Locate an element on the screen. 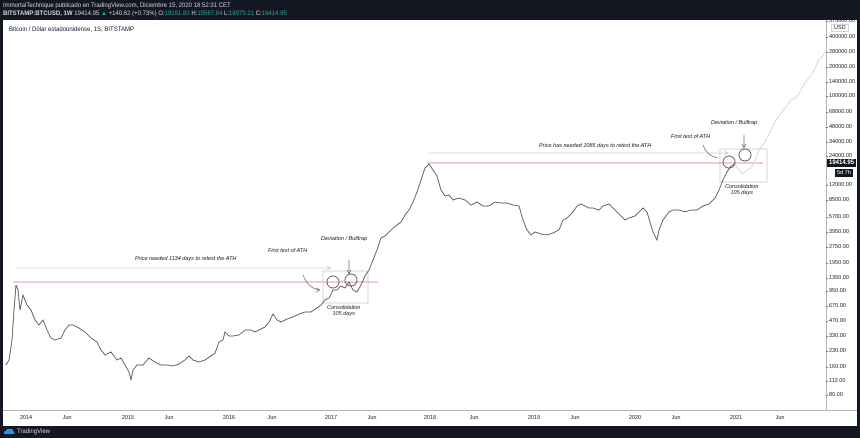 The width and height of the screenshot is (860, 438). price-tick: 280000.00 is located at coordinates (840, 52).